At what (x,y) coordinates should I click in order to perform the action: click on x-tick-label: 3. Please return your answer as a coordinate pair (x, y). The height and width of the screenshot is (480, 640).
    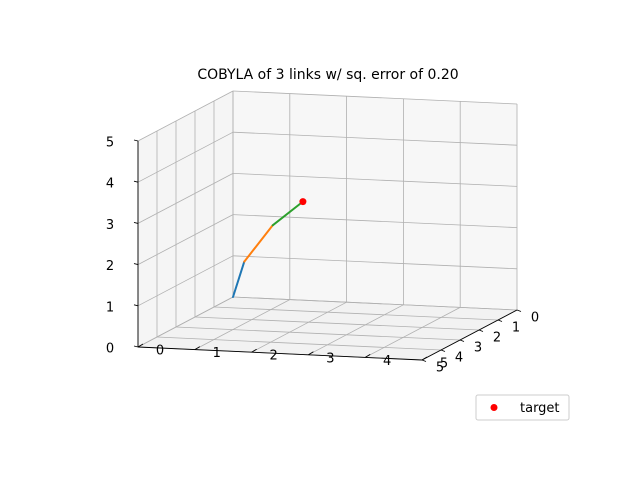
    Looking at the image, I should click on (478, 348).